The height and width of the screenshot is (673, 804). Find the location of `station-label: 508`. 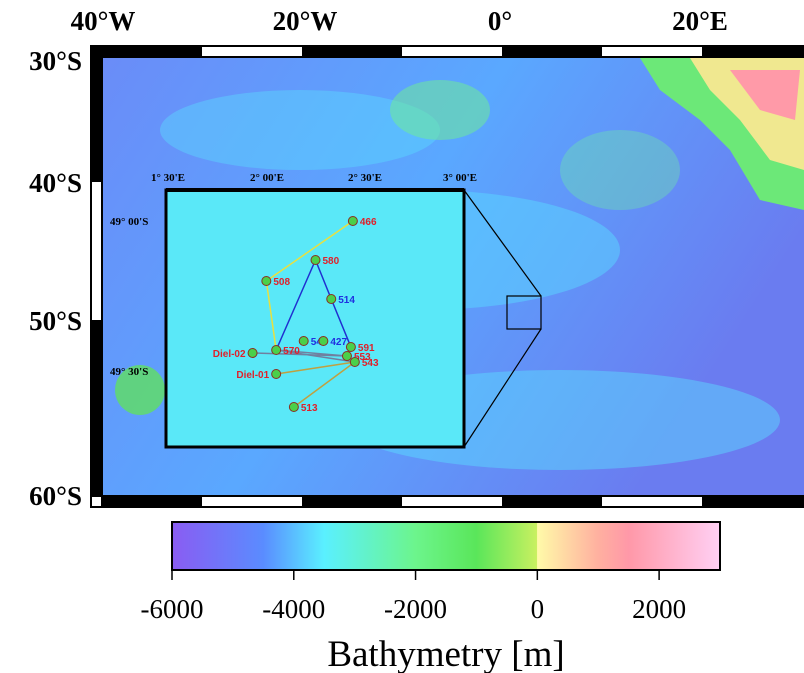

station-label: 508 is located at coordinates (281, 282).